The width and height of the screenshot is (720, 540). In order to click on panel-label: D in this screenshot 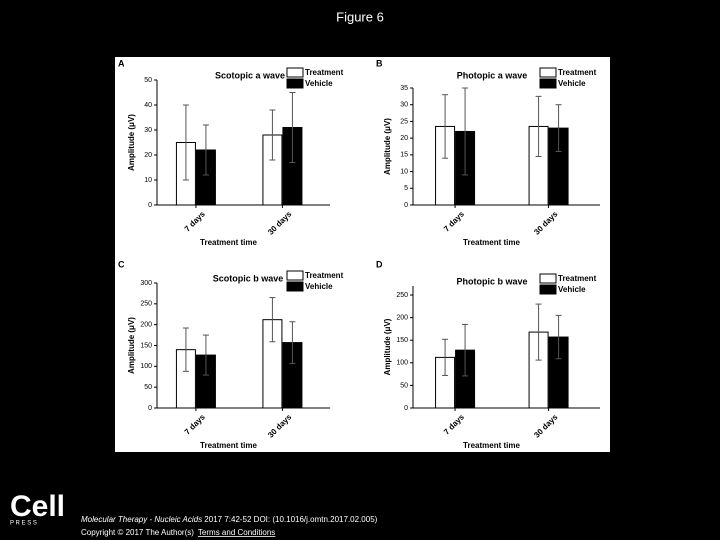, I will do `click(379, 264)`.